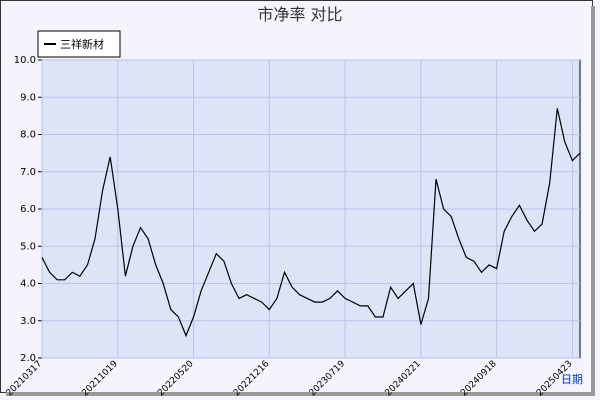 Image resolution: width=600 pixels, height=400 pixels. Describe the element at coordinates (28, 135) in the screenshot. I see `y-tick-label: 8.0` at that location.